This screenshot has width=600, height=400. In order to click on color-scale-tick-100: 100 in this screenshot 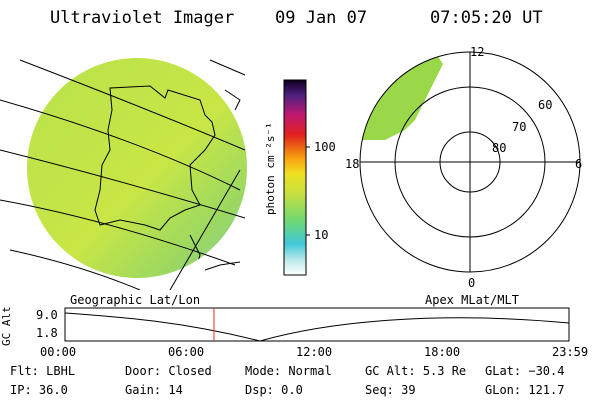, I will do `click(325, 147)`.